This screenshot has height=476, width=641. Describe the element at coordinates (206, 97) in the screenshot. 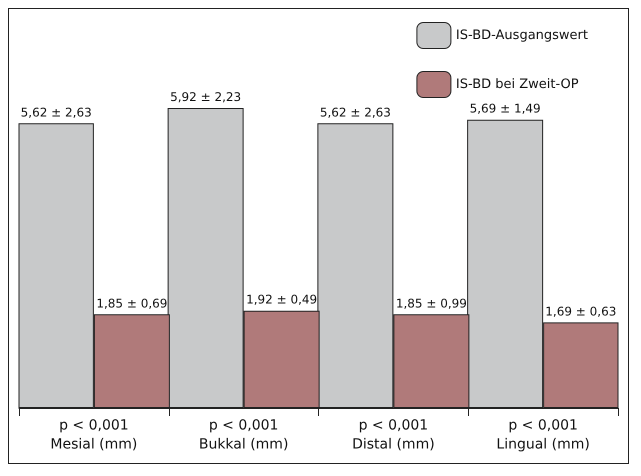

I see `data-label: 5,92 ± 2,23` at that location.